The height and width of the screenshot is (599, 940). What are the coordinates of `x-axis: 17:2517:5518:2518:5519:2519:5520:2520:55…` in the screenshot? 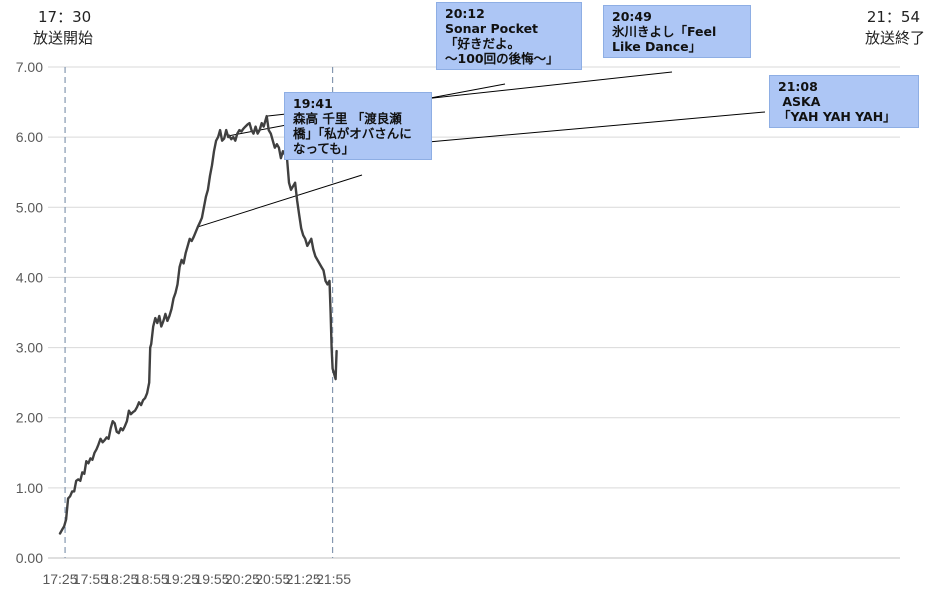 It's located at (196, 579).